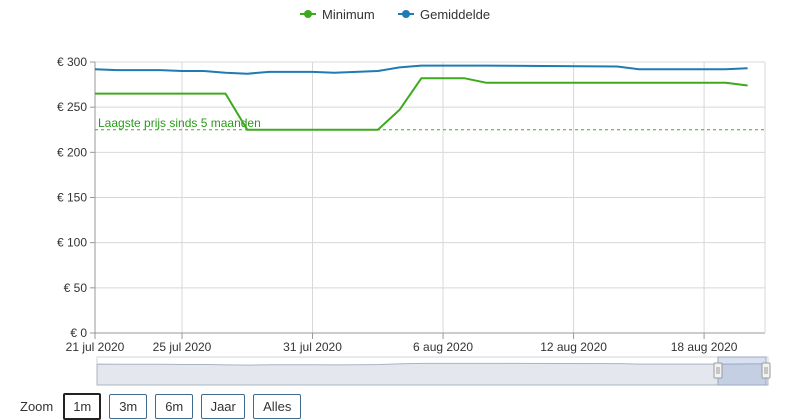 This screenshot has height=420, width=800. I want to click on y-tick-label: € 200, so click(72, 152).